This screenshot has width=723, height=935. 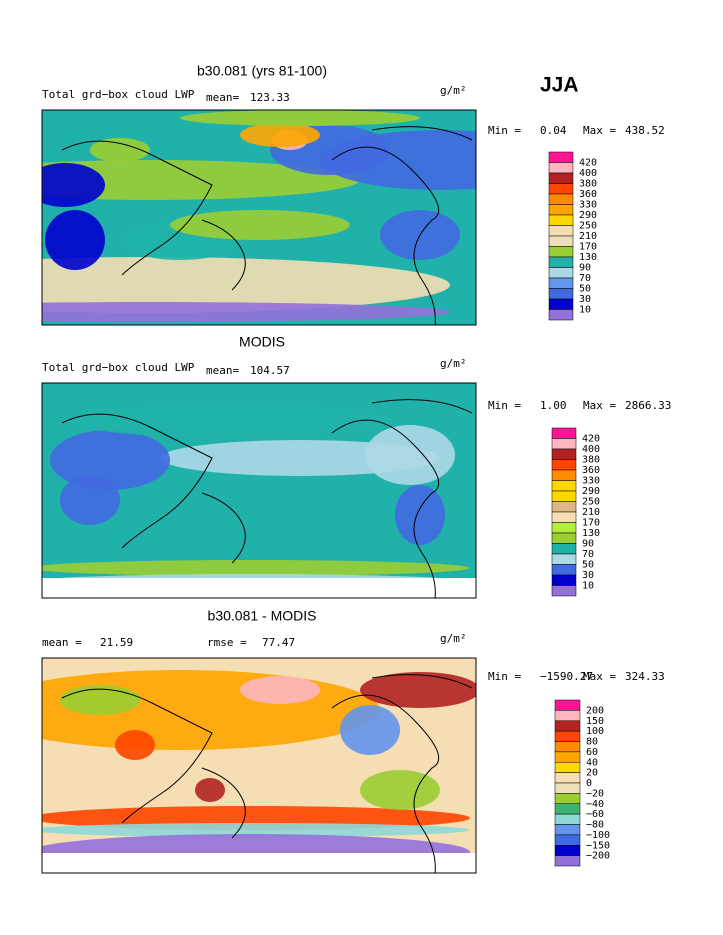 I want to click on colorbar-label: 170, so click(x=591, y=523).